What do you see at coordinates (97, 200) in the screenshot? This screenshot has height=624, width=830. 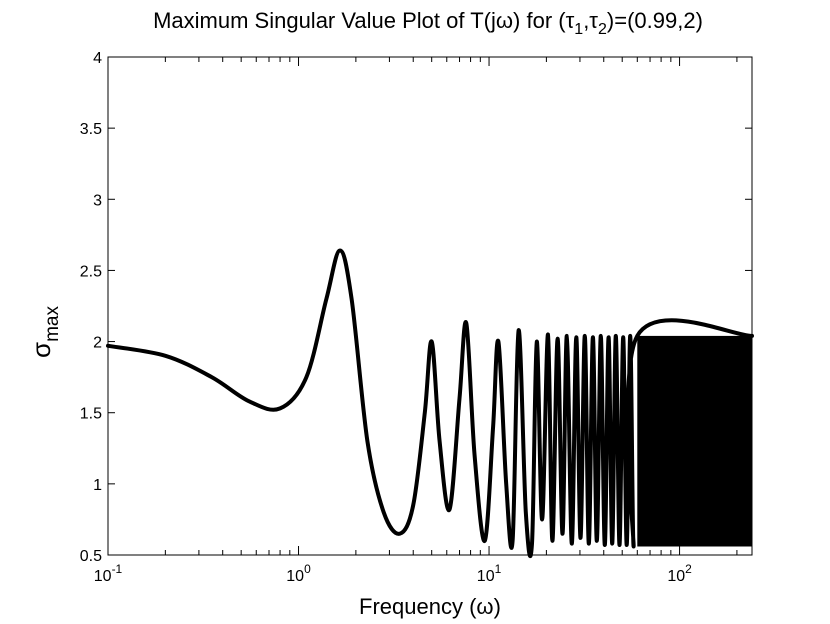 I see `y-tick-label: 3` at bounding box center [97, 200].